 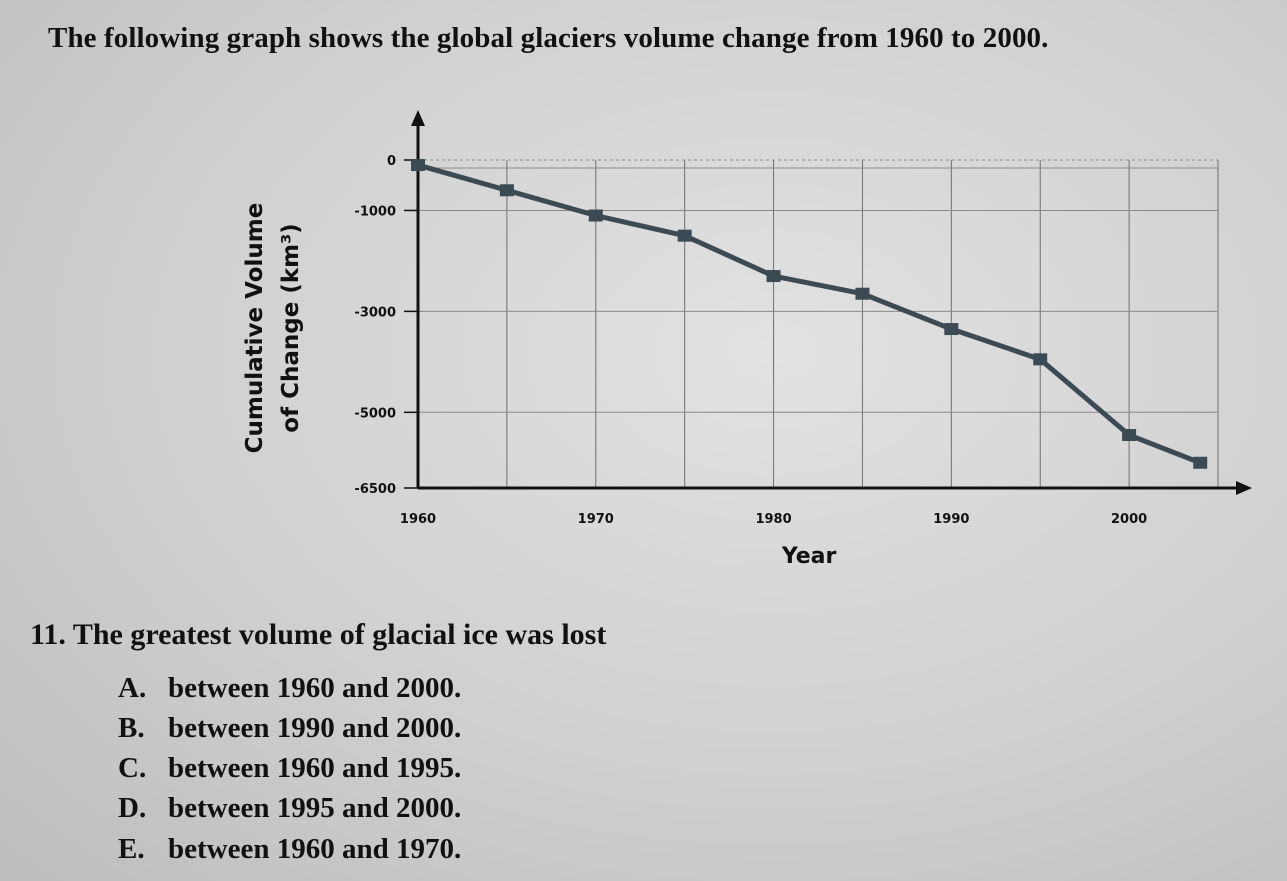 I want to click on y-tick-label: 0, so click(x=391, y=161).